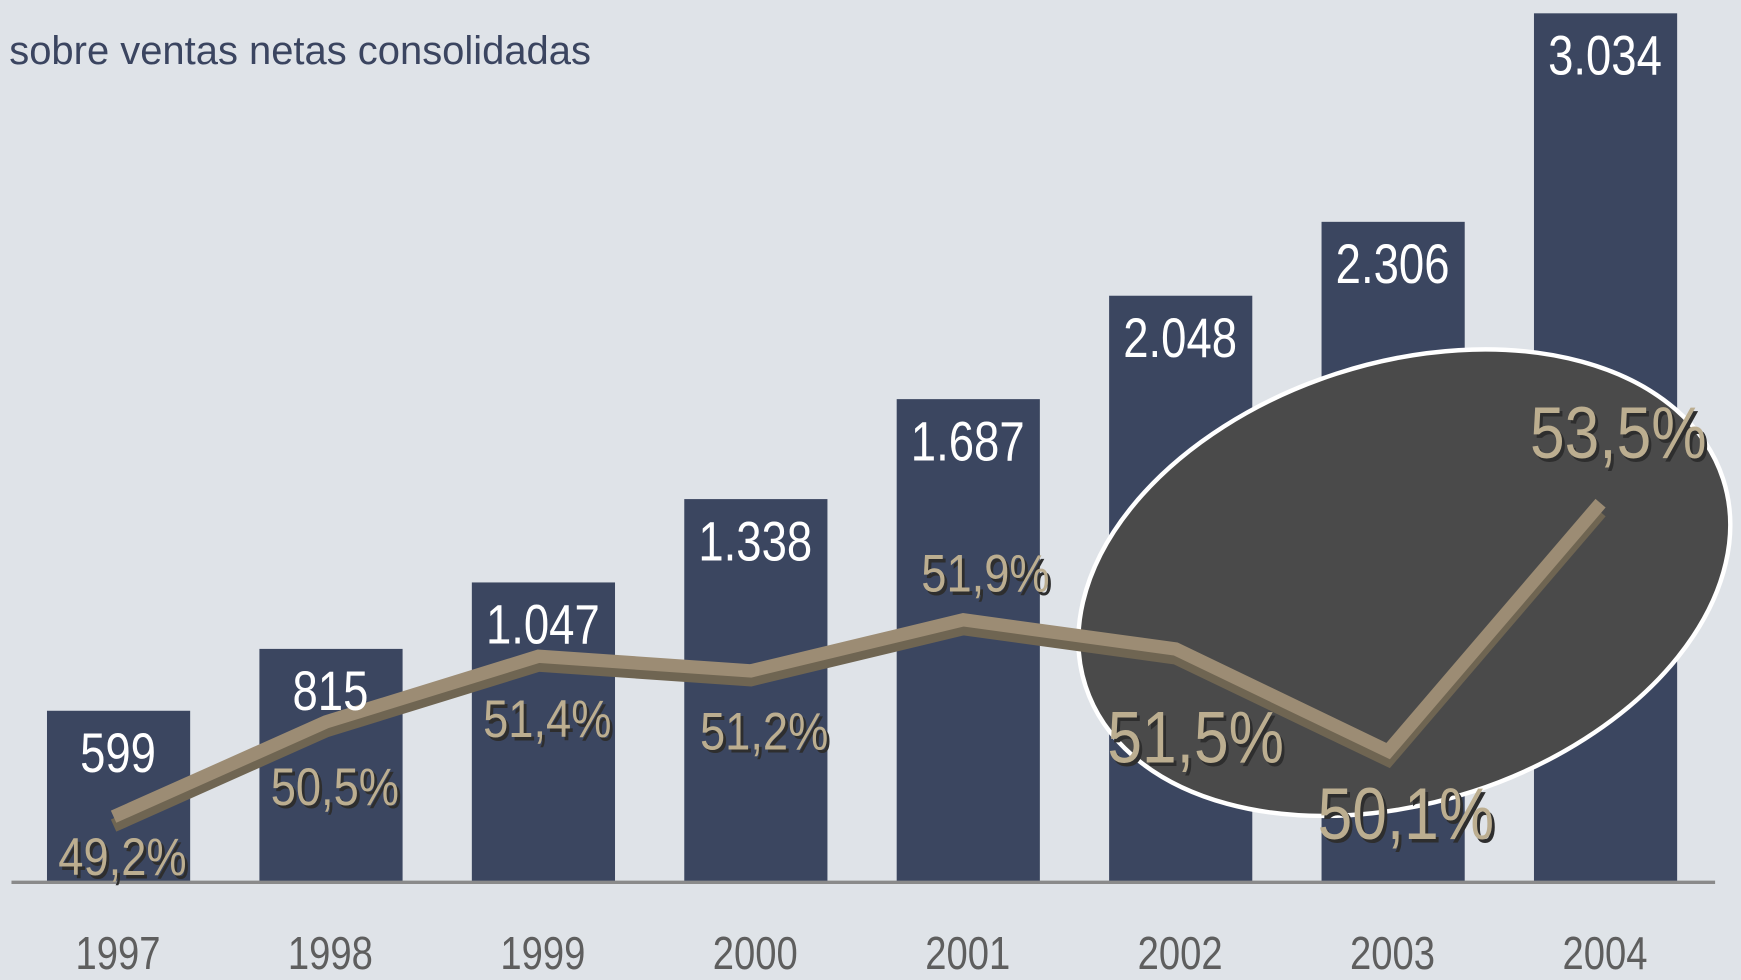 The height and width of the screenshot is (980, 1741). Describe the element at coordinates (1195, 738) in the screenshot. I see `line-value-label: 51,5%` at that location.